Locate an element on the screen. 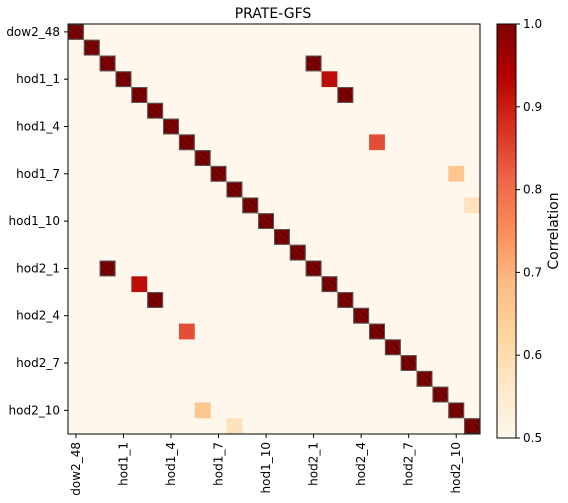  colorbar-tick-label: 0.6 is located at coordinates (532, 355).